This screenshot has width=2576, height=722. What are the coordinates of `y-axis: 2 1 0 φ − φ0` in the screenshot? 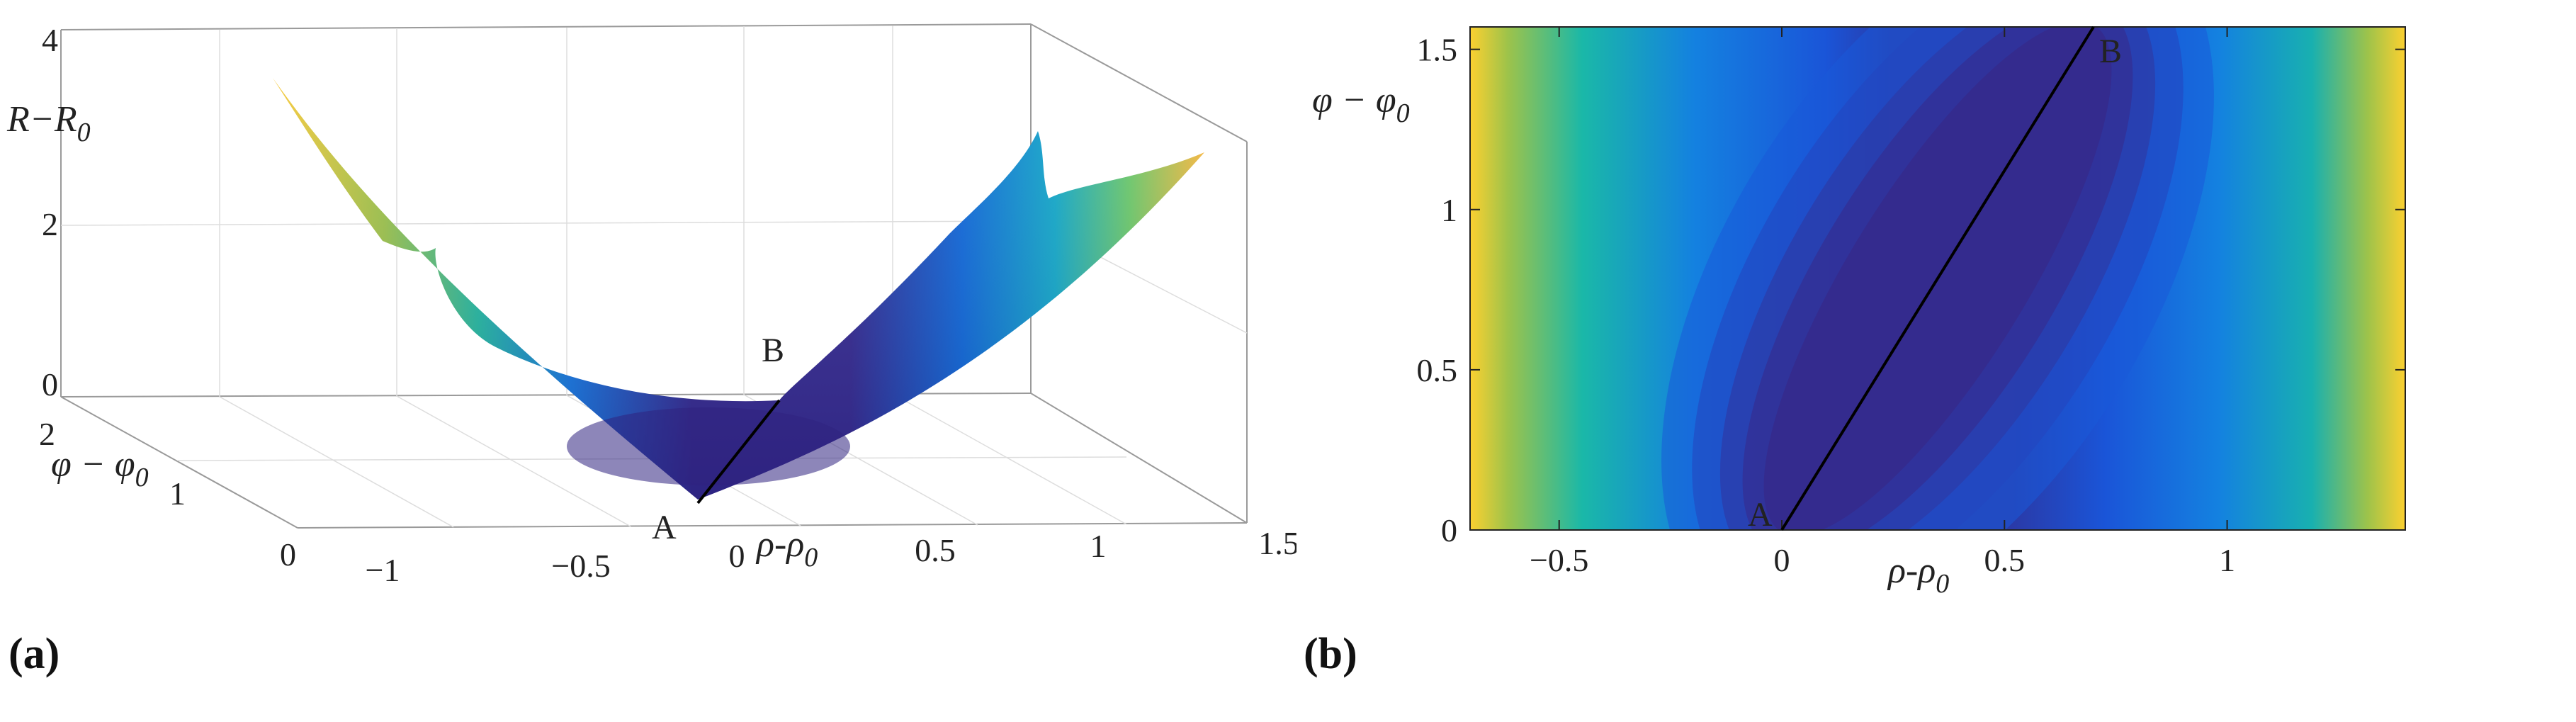 It's located at (167, 494).